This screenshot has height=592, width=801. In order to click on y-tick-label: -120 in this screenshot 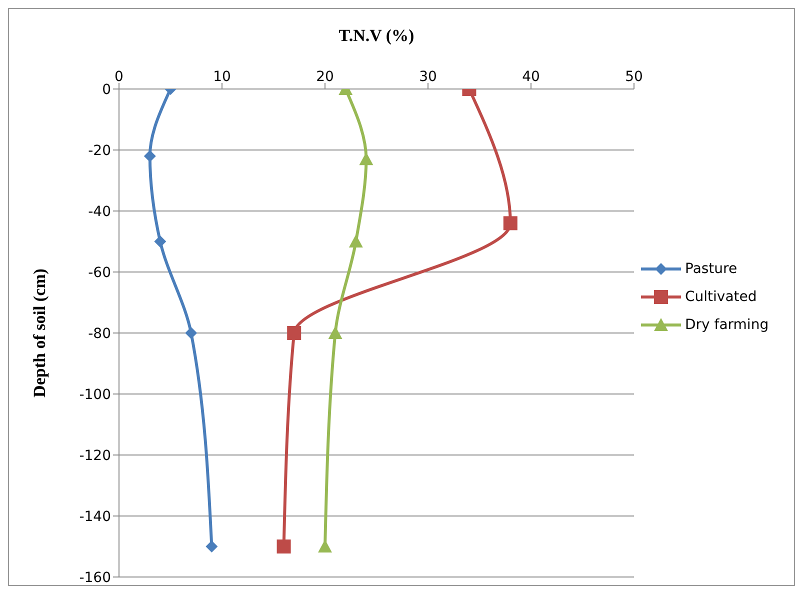, I will do `click(95, 456)`.